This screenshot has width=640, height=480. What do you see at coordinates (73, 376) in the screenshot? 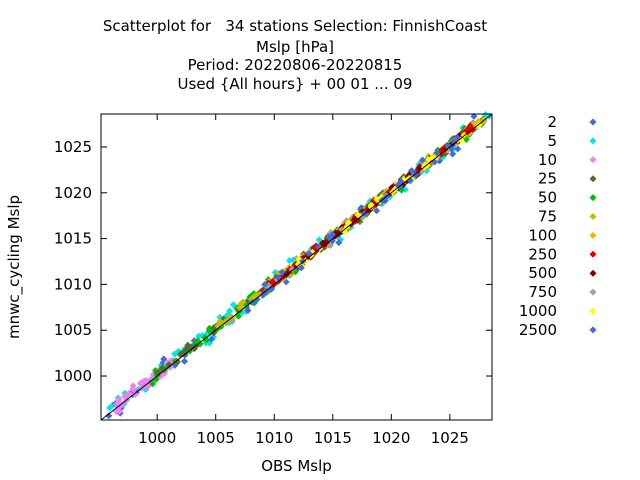
I see `y-tick-label: 1000` at bounding box center [73, 376].